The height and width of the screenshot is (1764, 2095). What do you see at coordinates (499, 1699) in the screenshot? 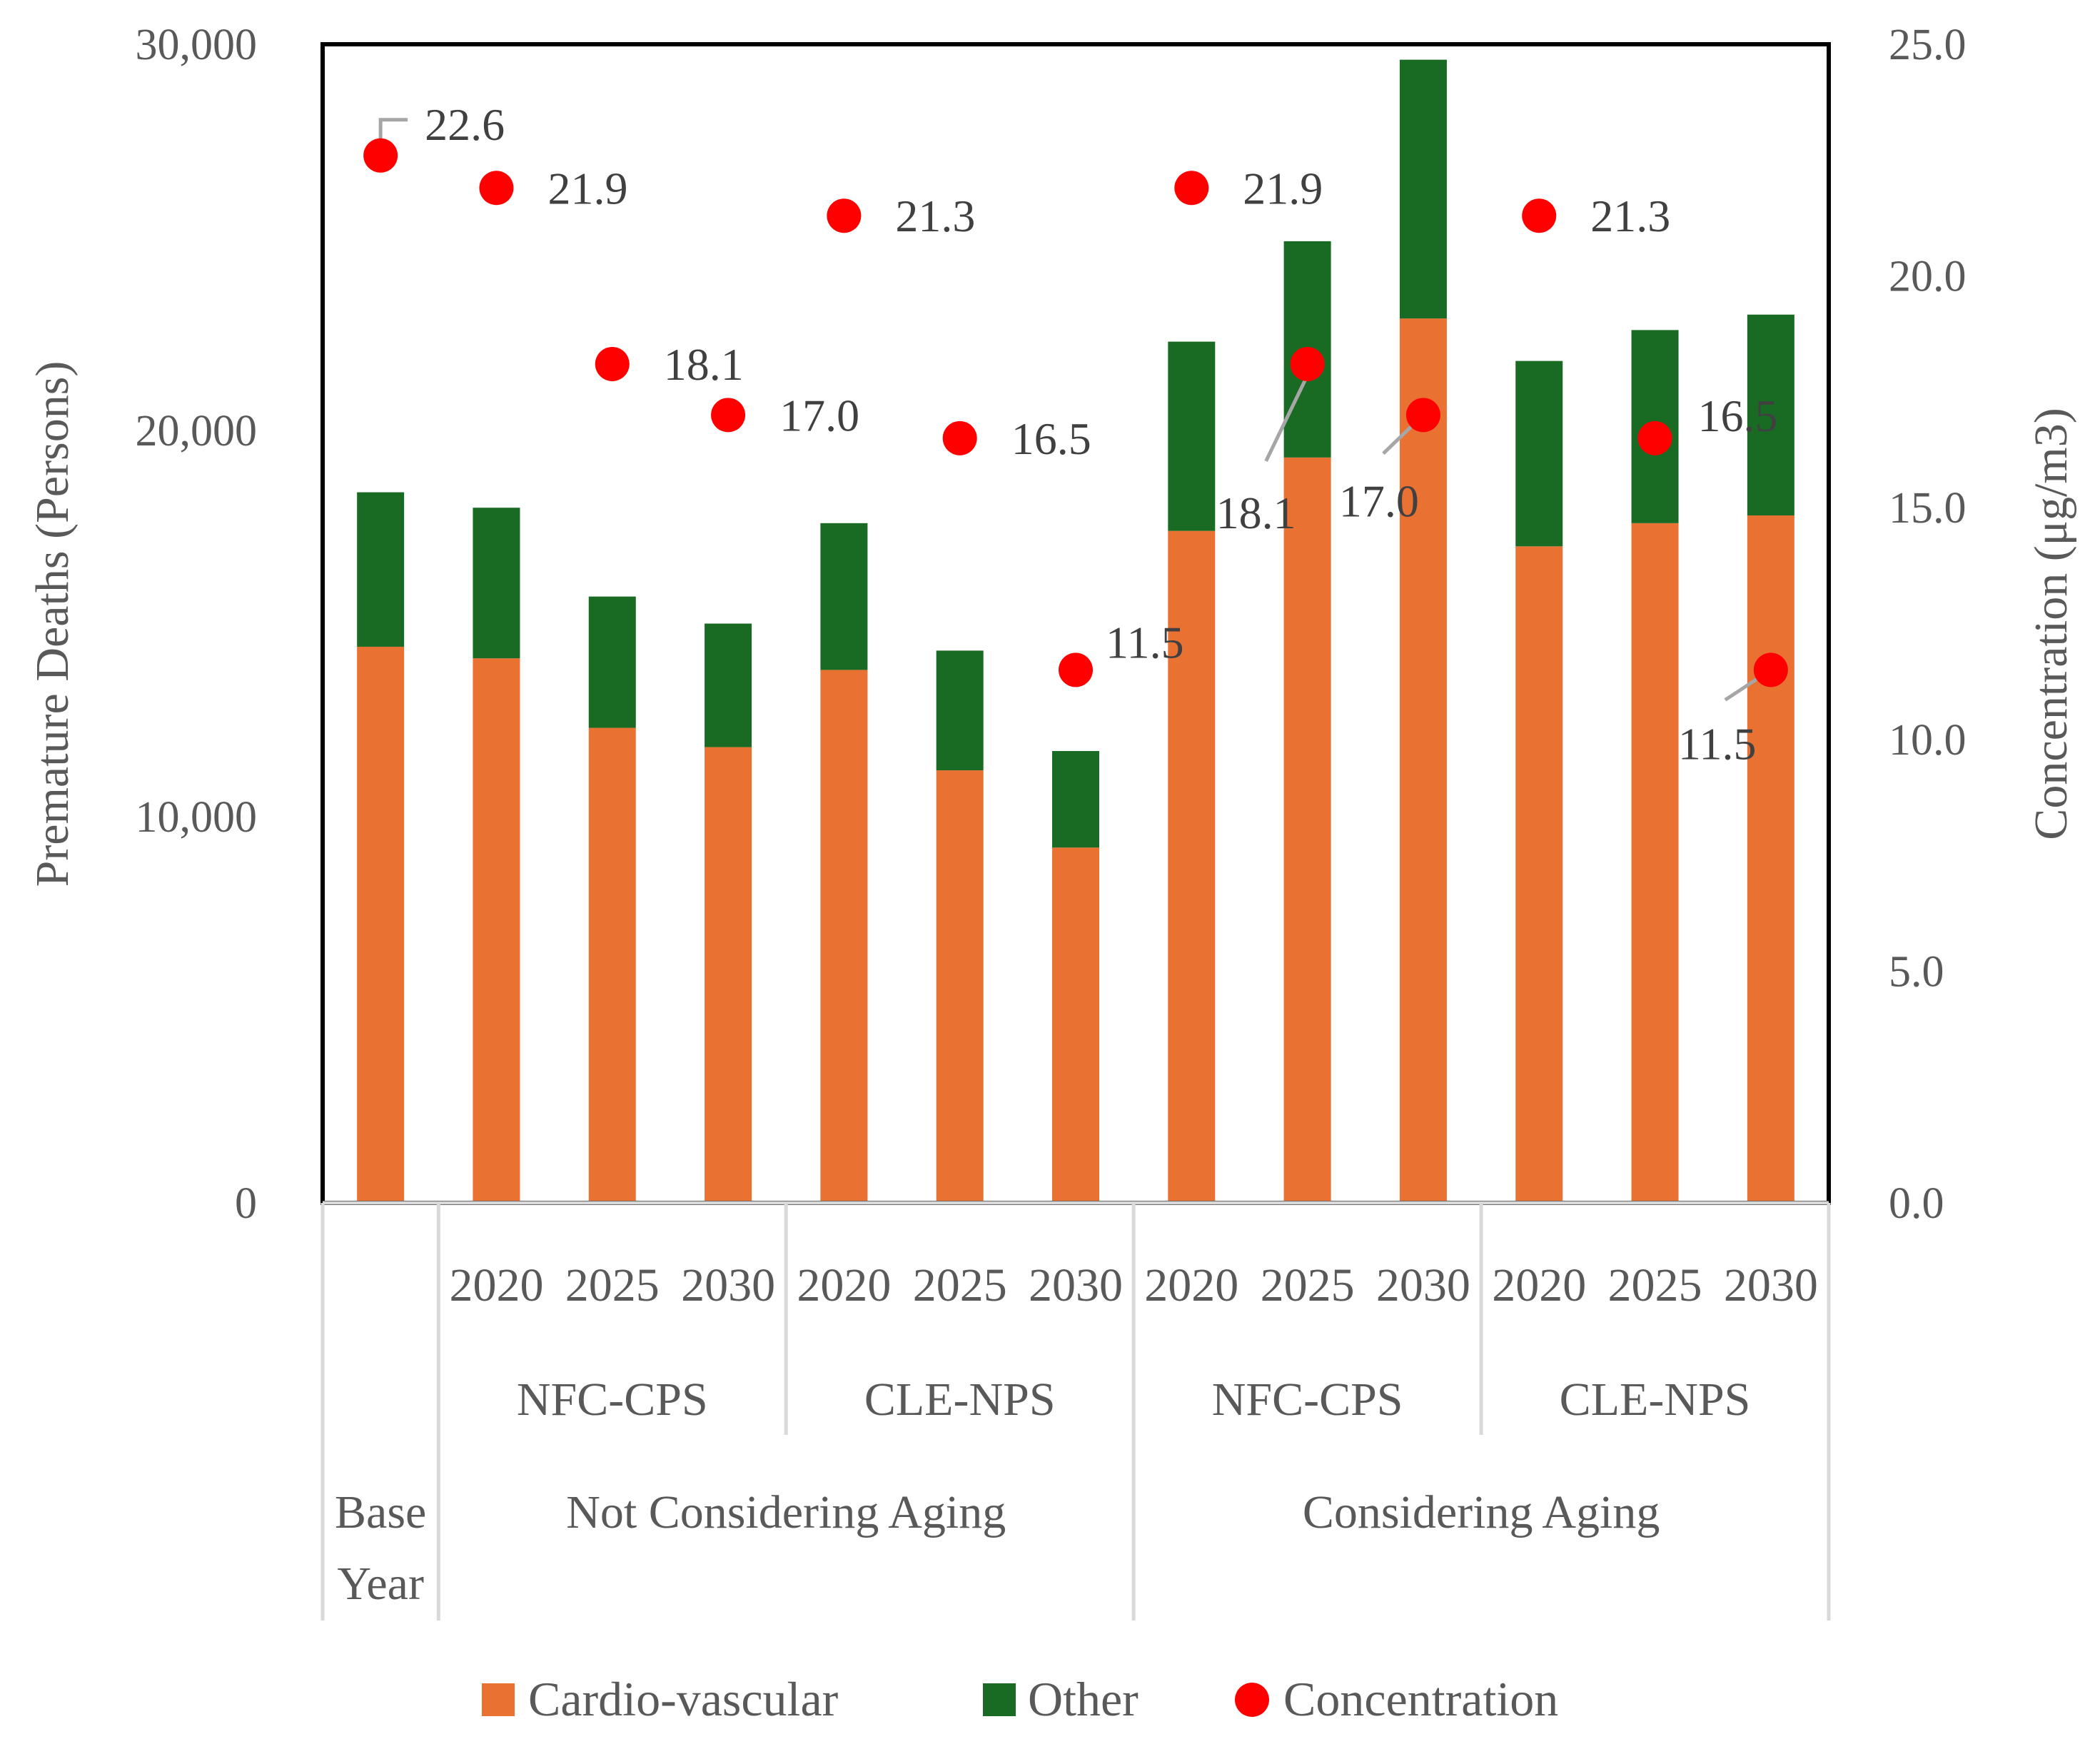
I see `legend-swatch-cardio-vascular` at bounding box center [499, 1699].